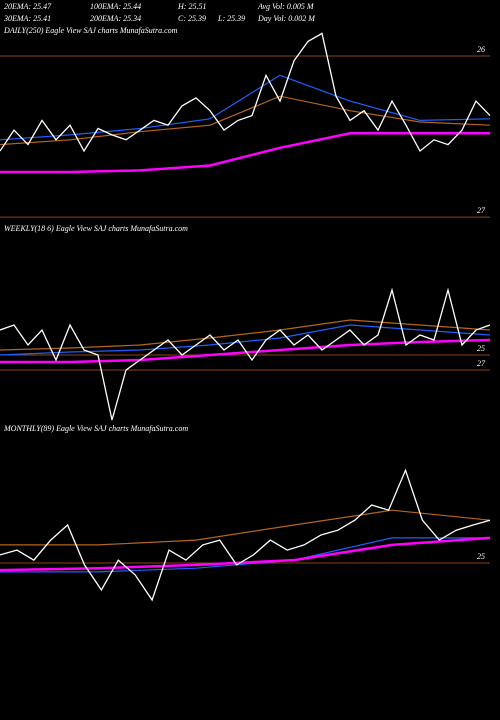  I want to click on header-stat: C: 25.39, so click(192, 18).